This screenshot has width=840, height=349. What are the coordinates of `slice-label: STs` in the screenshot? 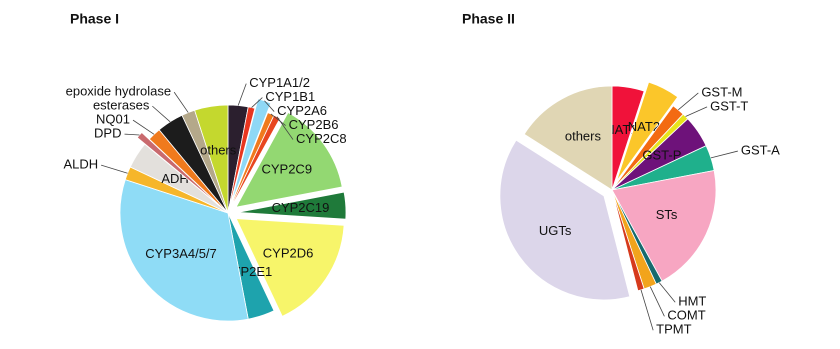 It's located at (667, 214).